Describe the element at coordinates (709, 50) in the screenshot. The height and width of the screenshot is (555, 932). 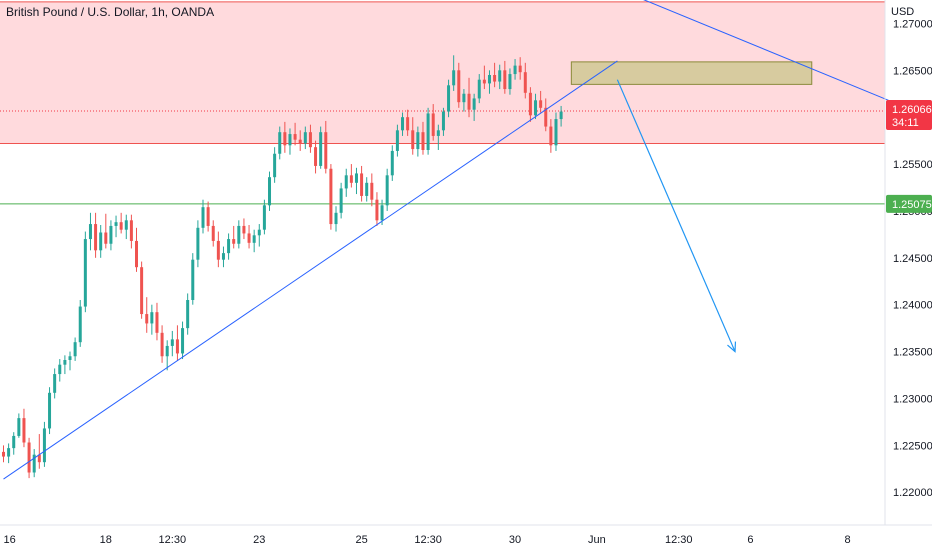
I see `descending-trendline` at that location.